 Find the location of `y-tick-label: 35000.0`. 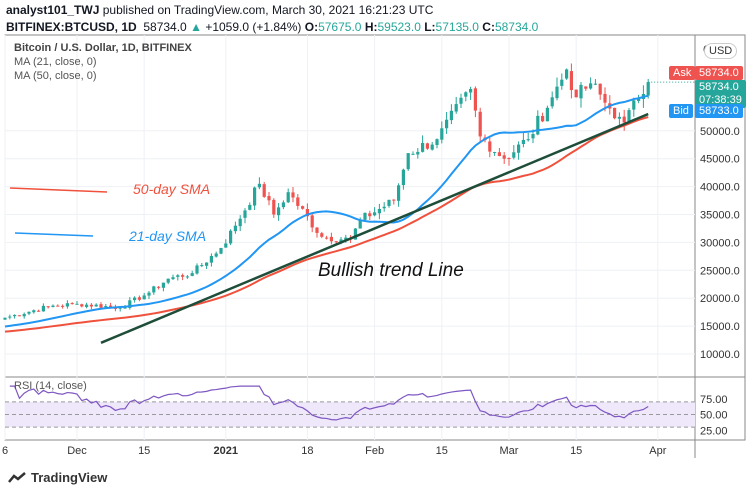

y-tick-label: 35000.0 is located at coordinates (720, 216).